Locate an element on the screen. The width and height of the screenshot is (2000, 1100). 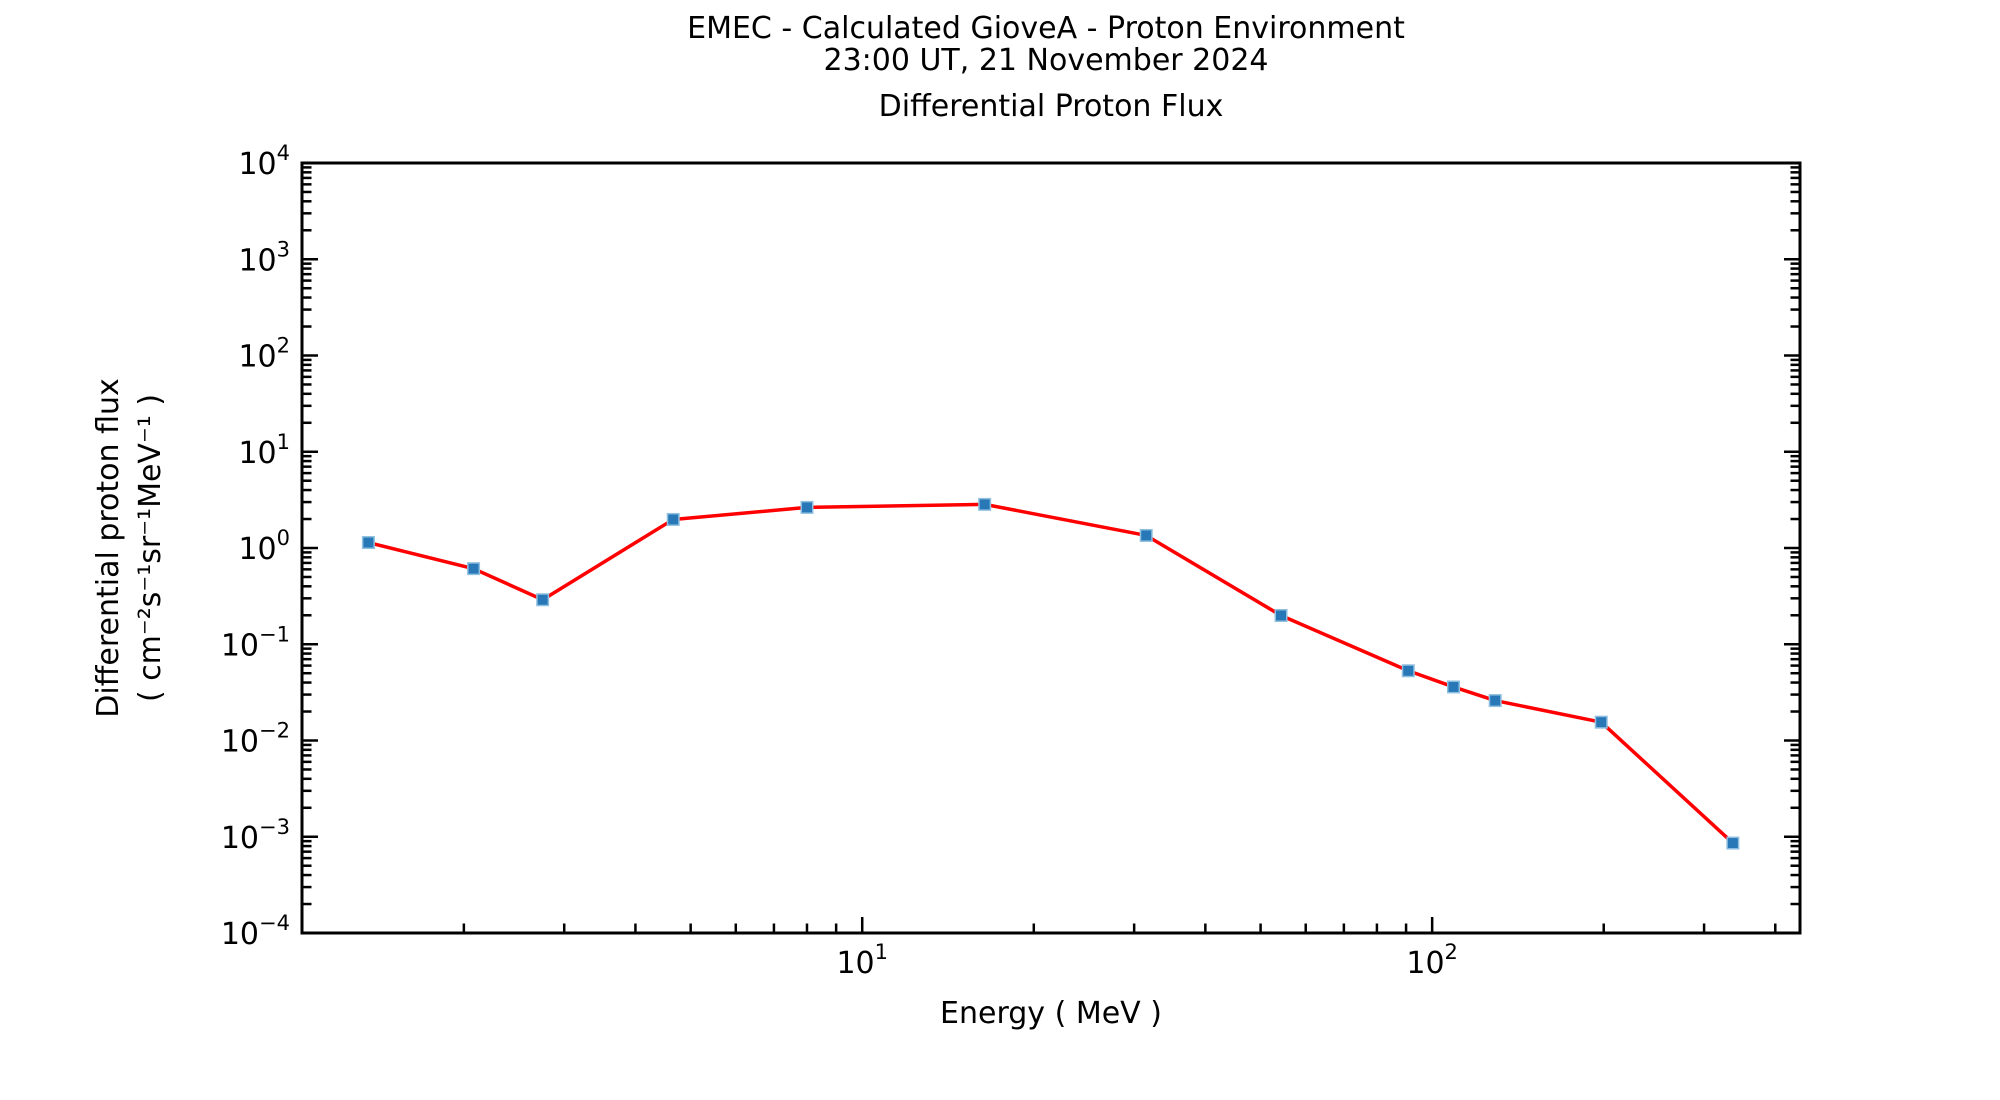
x-tick-label: 10² is located at coordinates (1432, 960).